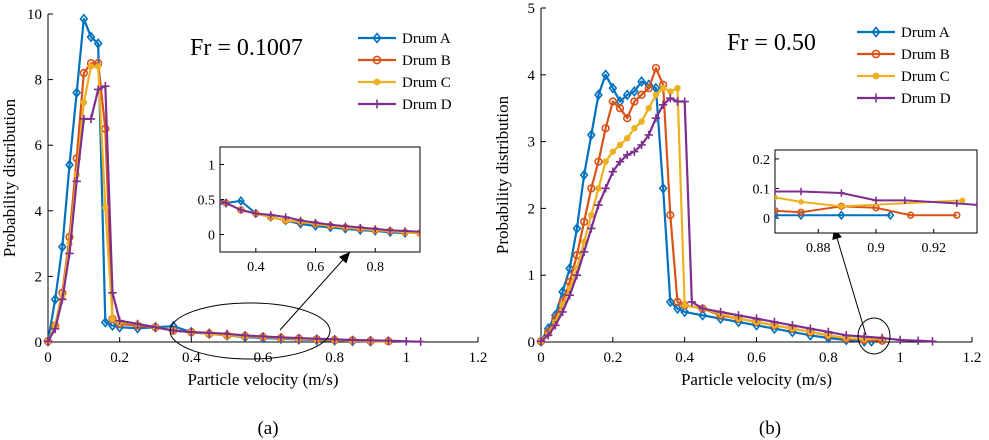  Describe the element at coordinates (925, 33) in the screenshot. I see `legend-label: Drum A` at that location.